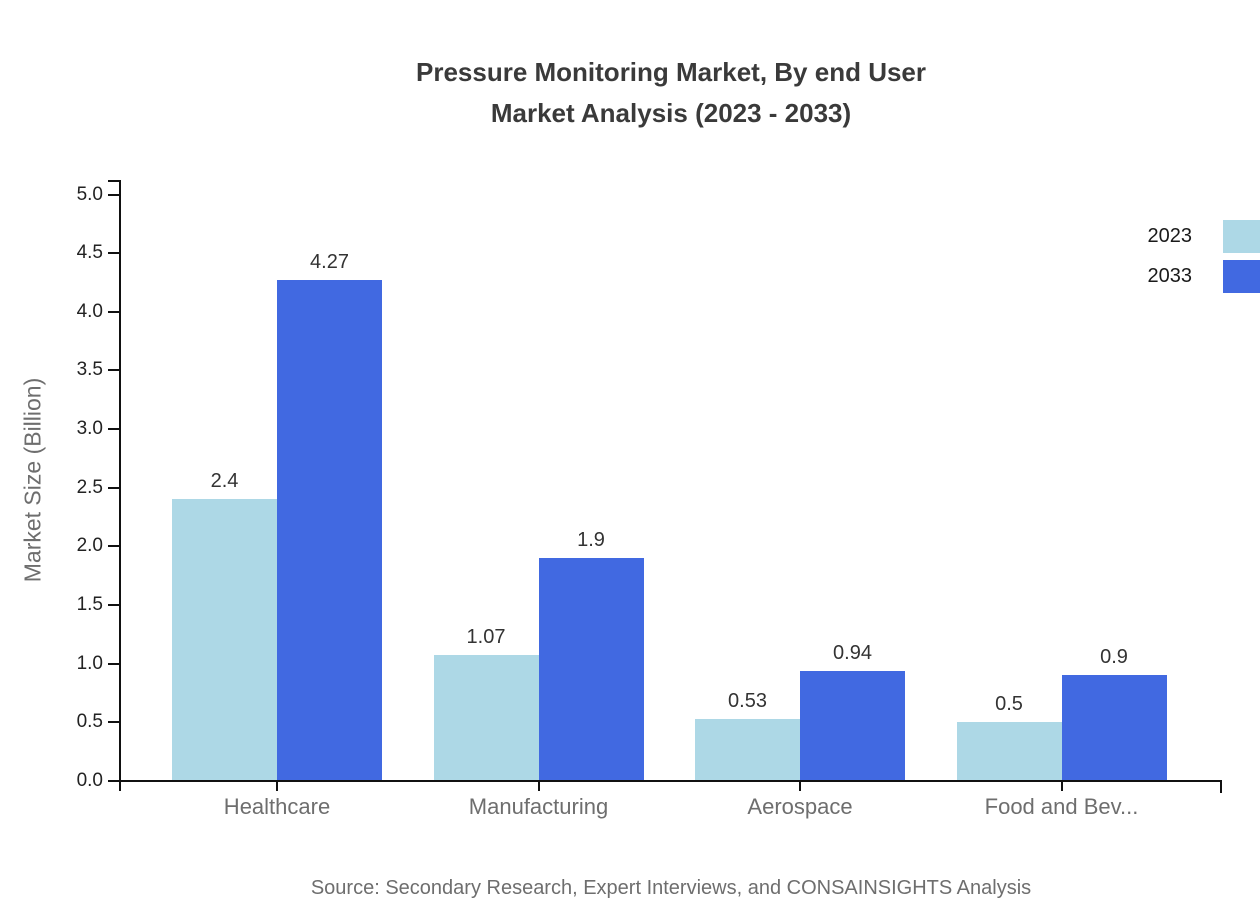 The width and height of the screenshot is (1260, 920). Describe the element at coordinates (1221, 786) in the screenshot. I see `x-axis-end-cap` at that location.